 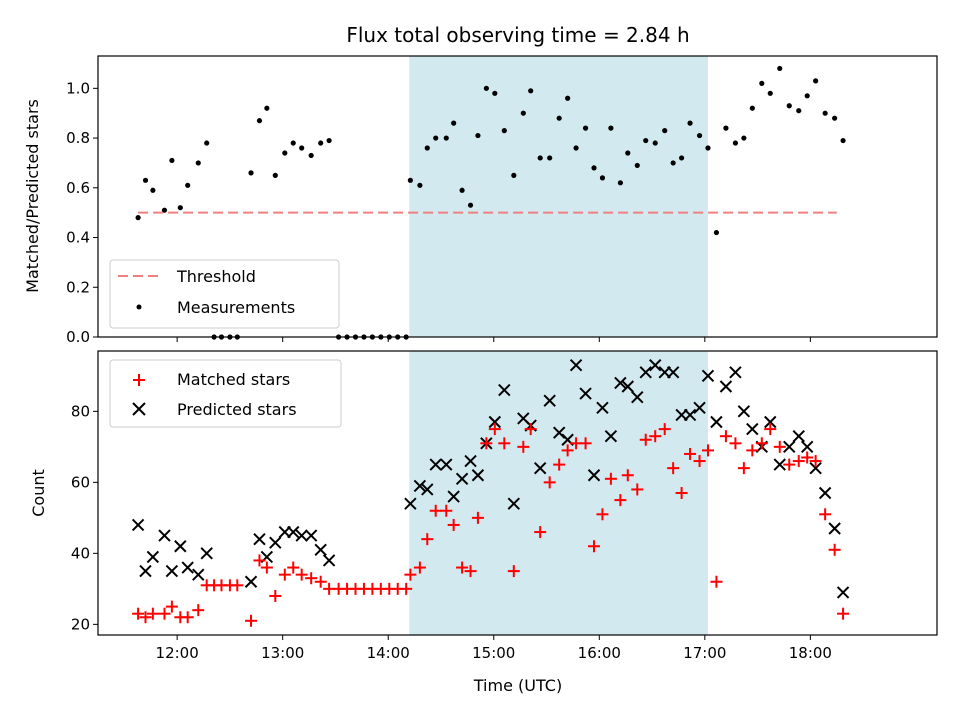 I want to click on top-y-axis-label: Matched/Predicted stars, so click(x=32, y=196).